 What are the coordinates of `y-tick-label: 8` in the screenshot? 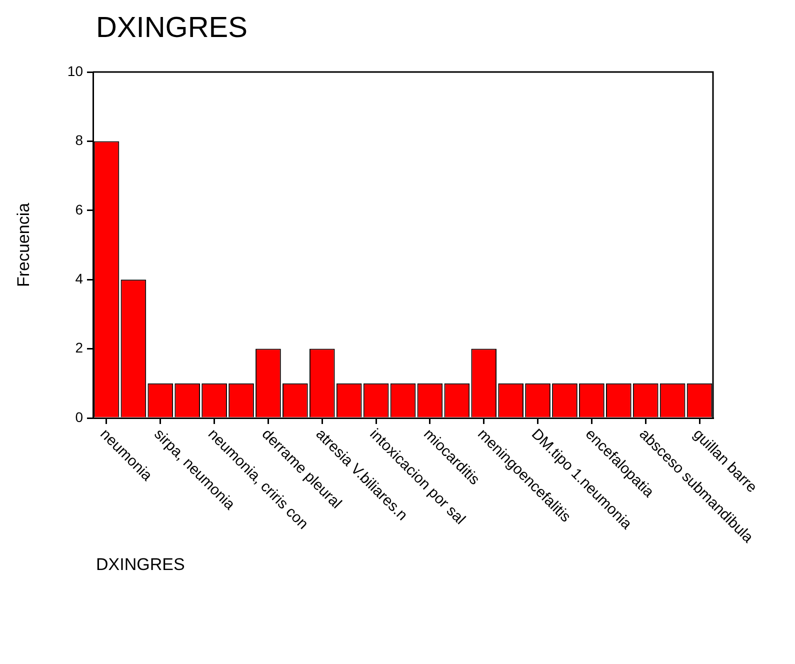 It's located at (79, 140).